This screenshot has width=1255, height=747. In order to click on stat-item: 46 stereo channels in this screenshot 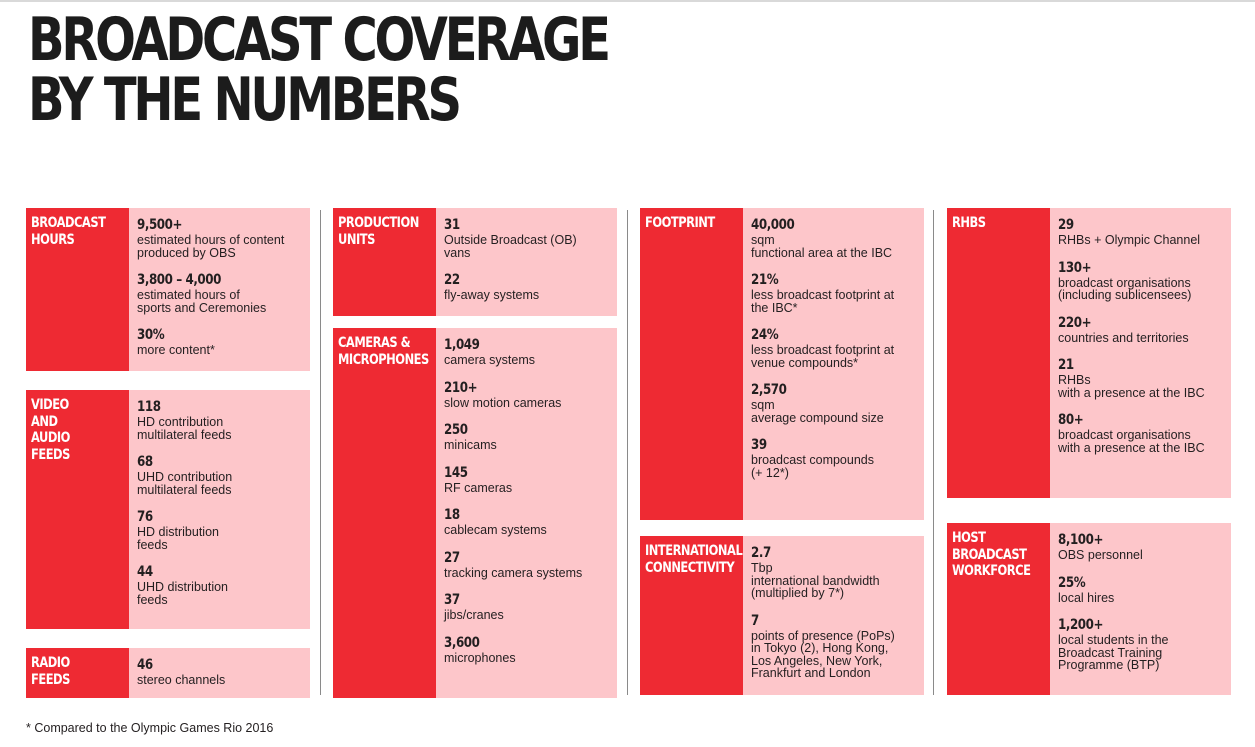, I will do `click(220, 671)`.